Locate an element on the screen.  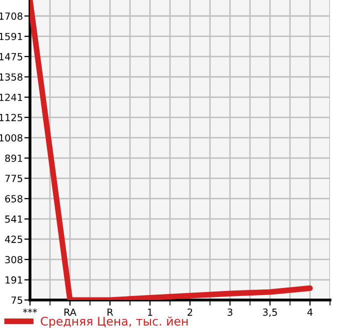
legend-label: Средняя Цена, тыс. йен is located at coordinates (114, 322).